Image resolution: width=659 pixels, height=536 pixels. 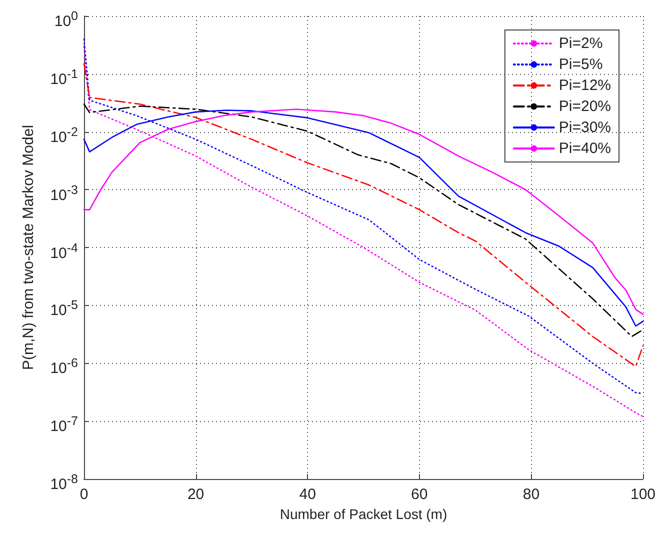 I want to click on x-tick-label: 100, so click(x=643, y=494).